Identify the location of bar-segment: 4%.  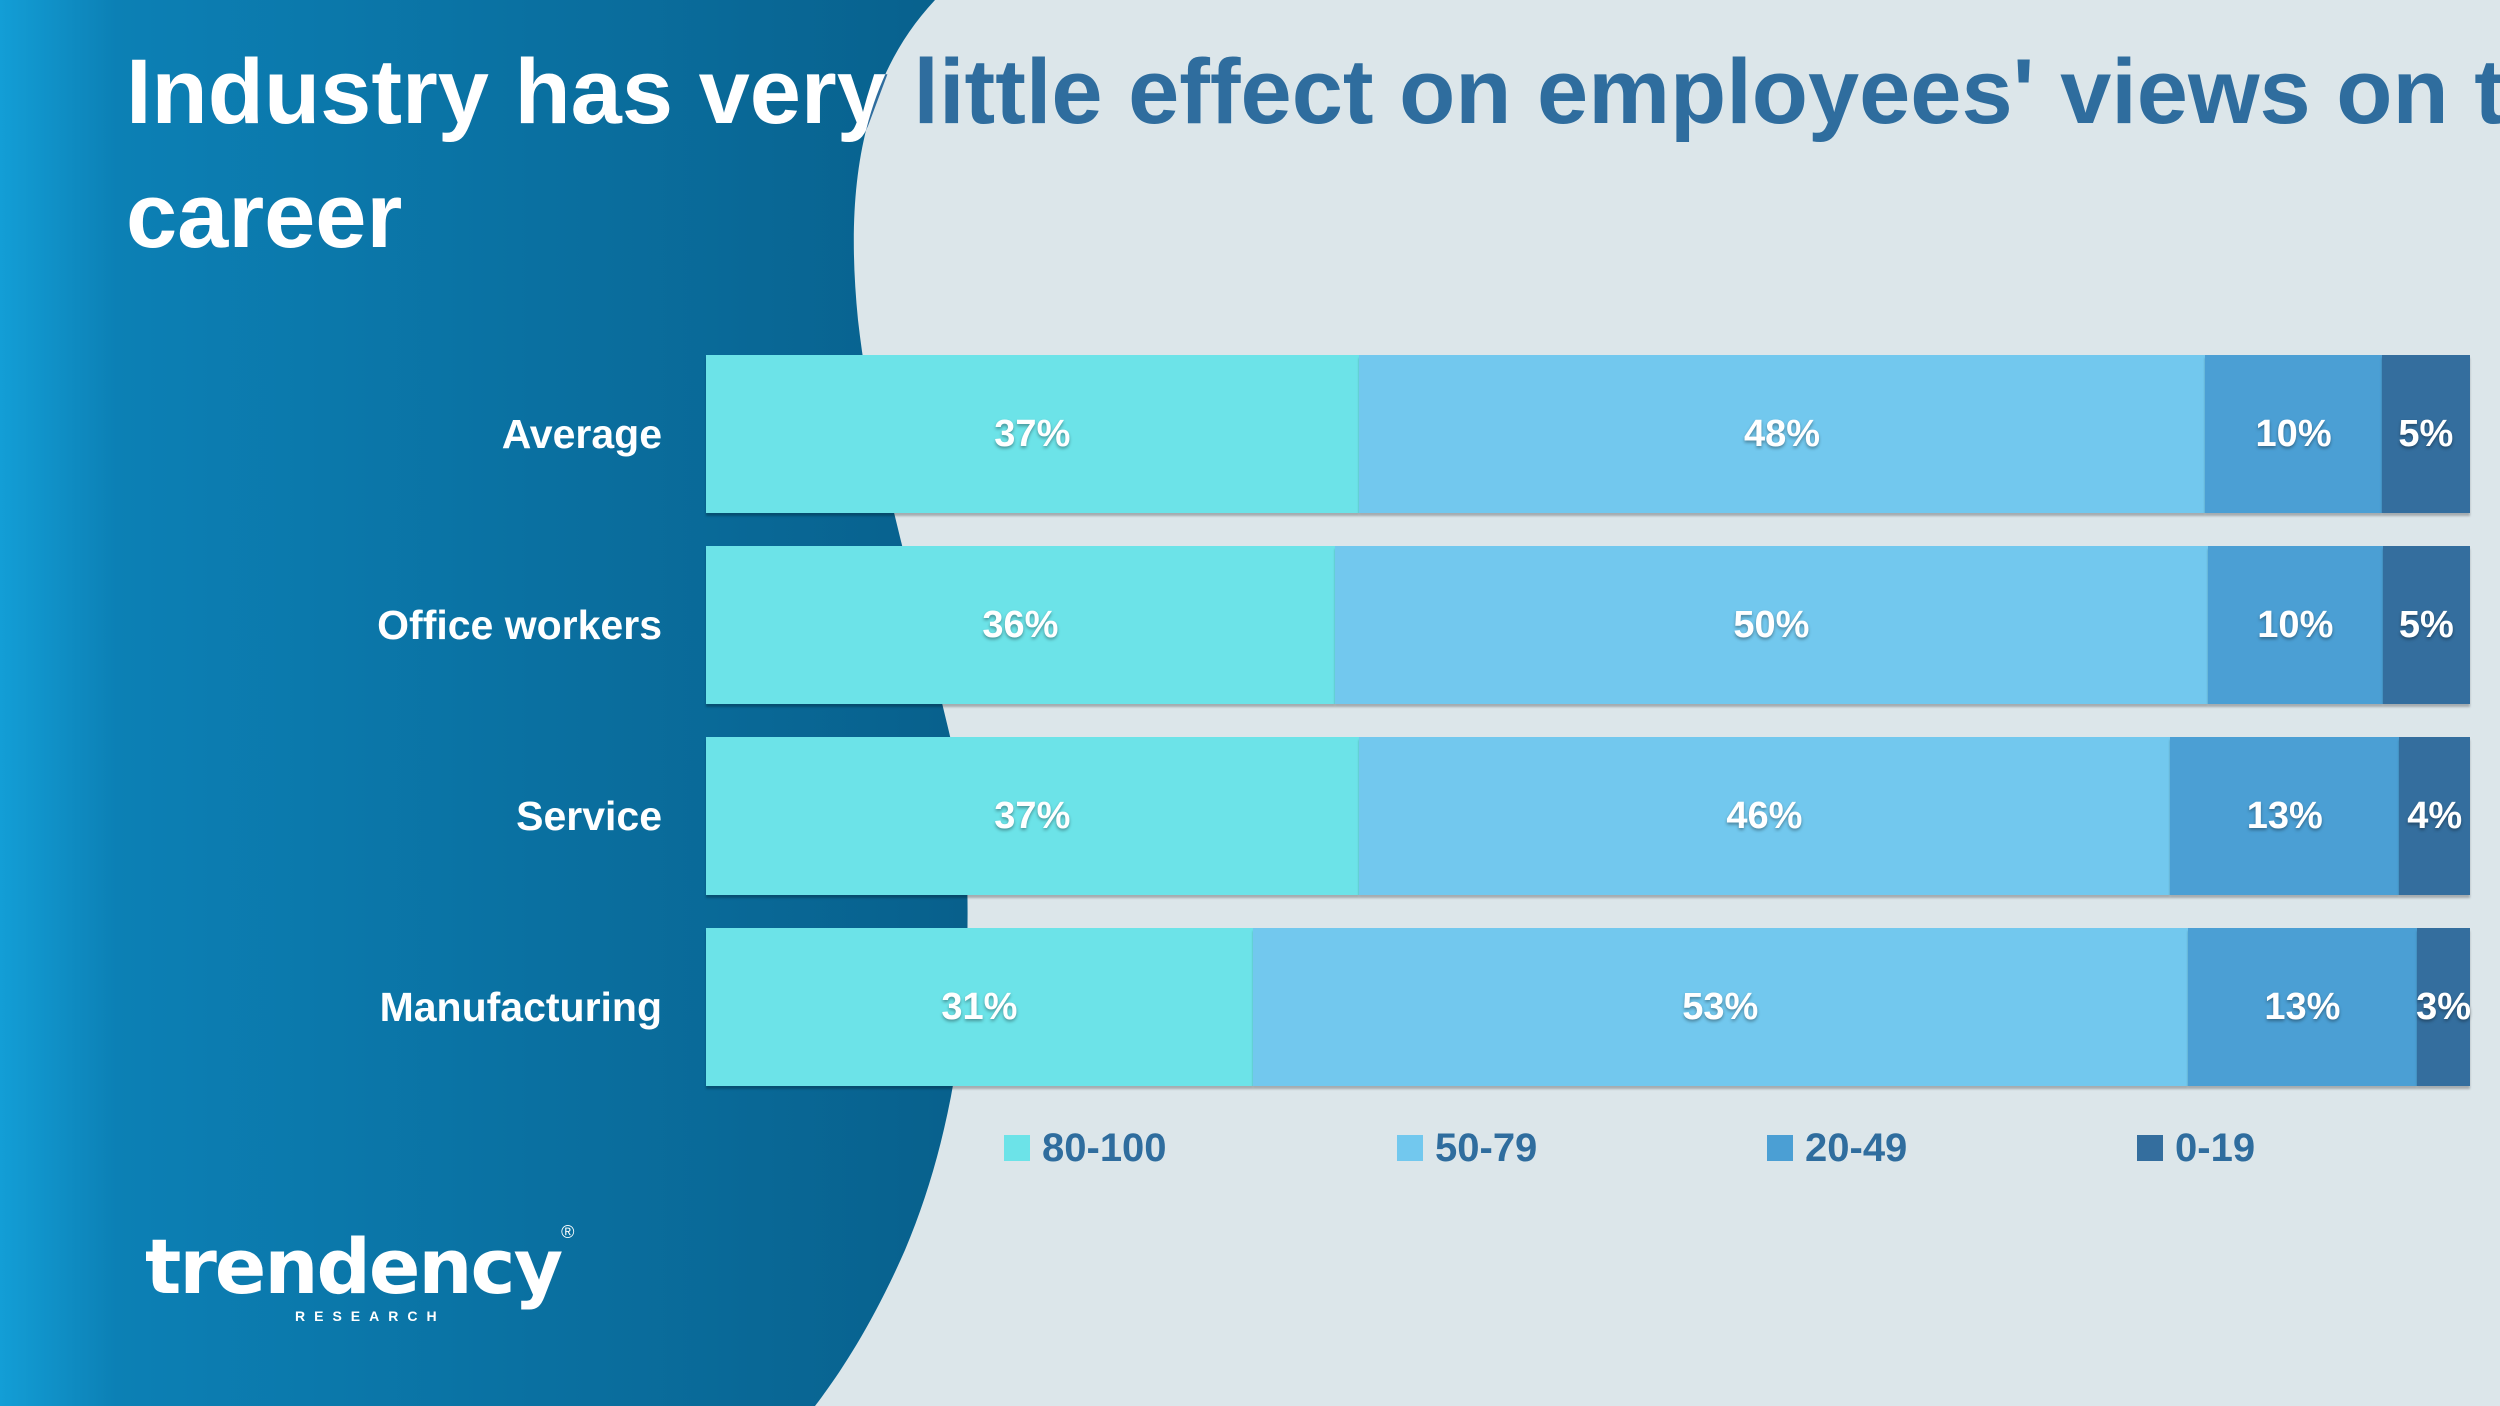
(2434, 816).